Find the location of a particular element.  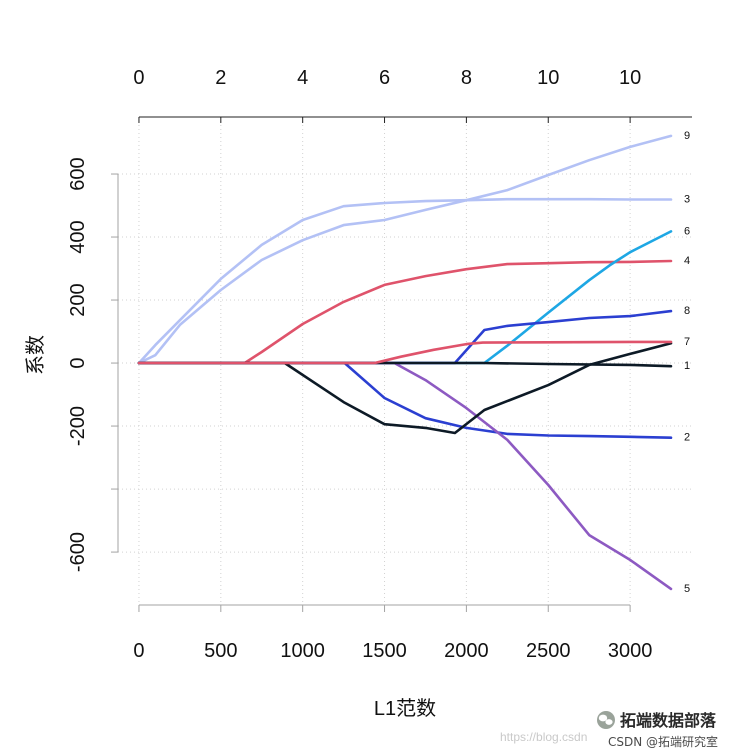

x-tick-label: 2000 is located at coordinates (466, 651).